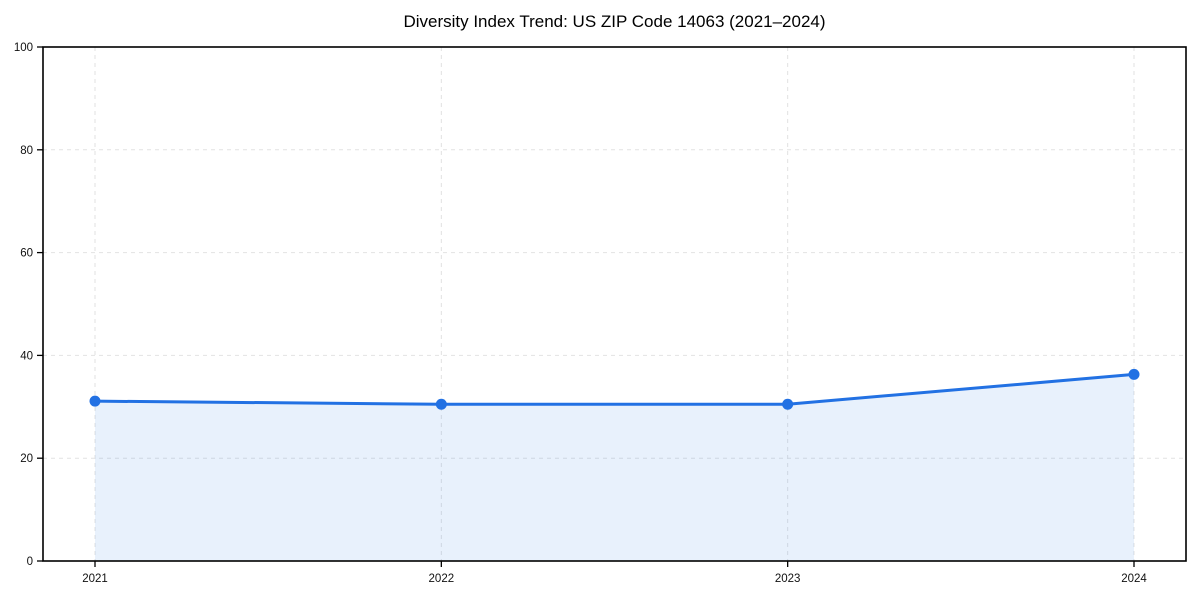 Image resolution: width=1200 pixels, height=600 pixels. What do you see at coordinates (614, 389) in the screenshot?
I see `trend-line` at bounding box center [614, 389].